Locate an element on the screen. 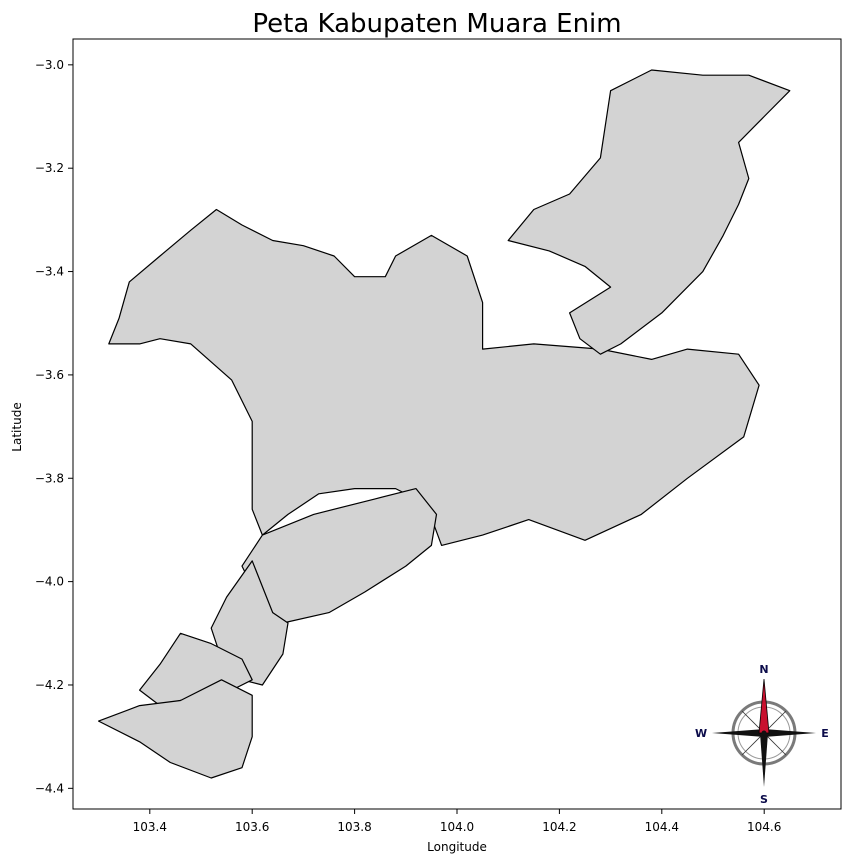 This screenshot has height=863, width=854. y-tick-label: −3.0 is located at coordinates (49, 65).